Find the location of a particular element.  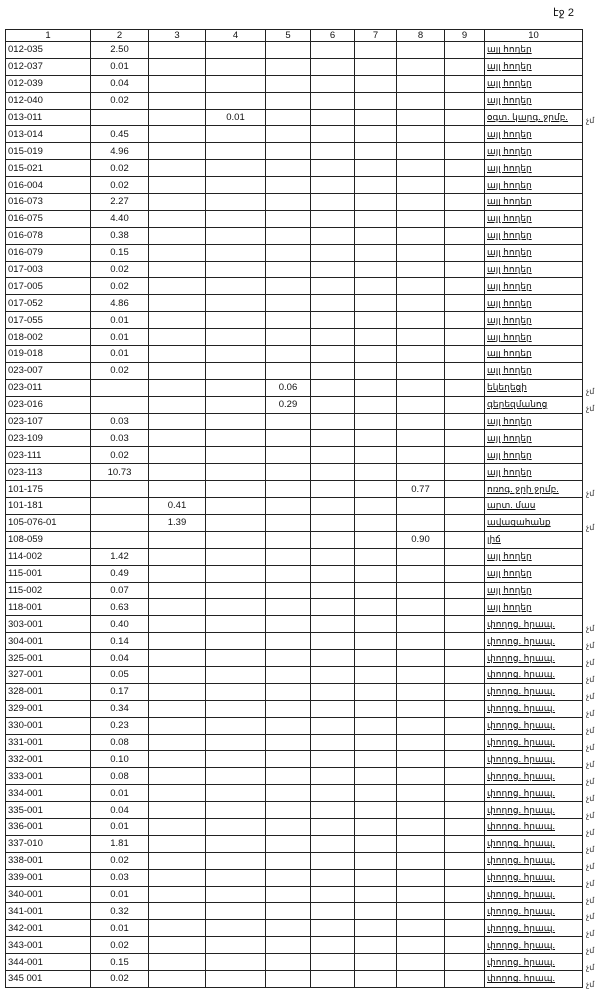

parcel-code: 331-001 is located at coordinates (48, 742).